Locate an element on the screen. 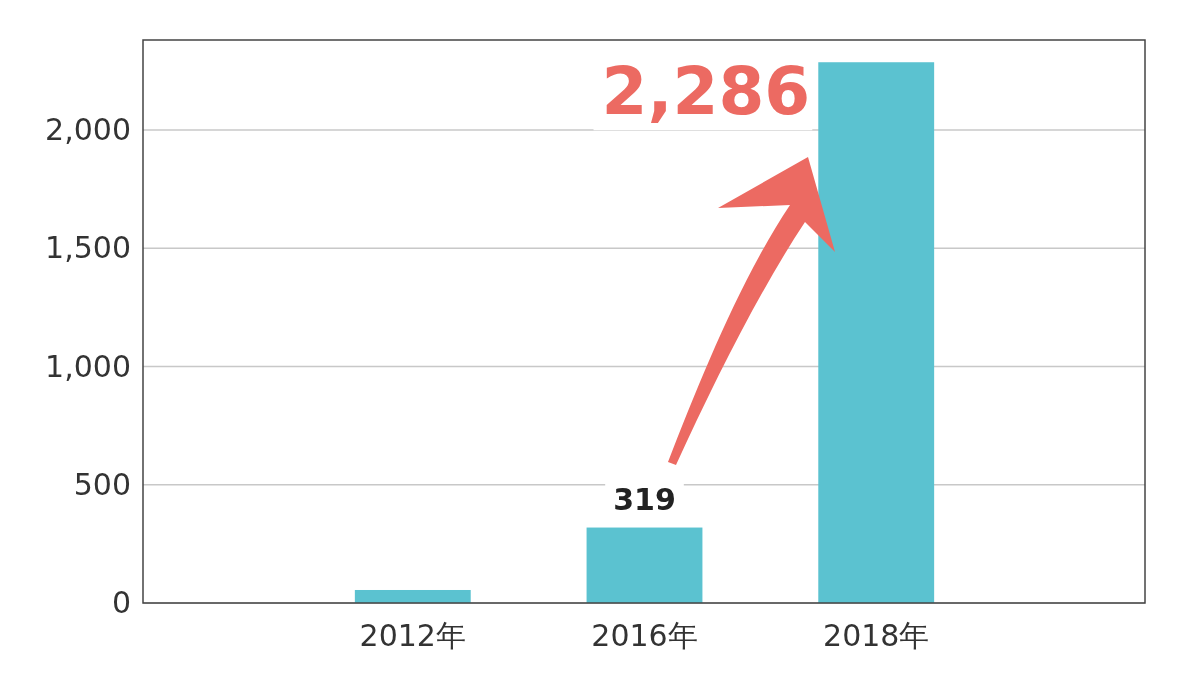 Image resolution: width=1191 pixels, height=700 pixels. y-tick-label: 1,500 is located at coordinates (88, 248).